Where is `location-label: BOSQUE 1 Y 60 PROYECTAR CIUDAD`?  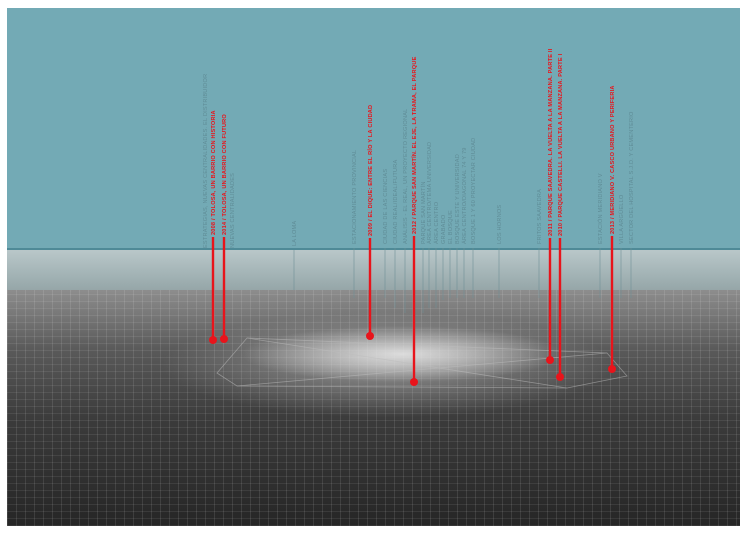 location-label: BOSQUE 1 Y 60 PROYECTAR CIUDAD is located at coordinates (474, 218).